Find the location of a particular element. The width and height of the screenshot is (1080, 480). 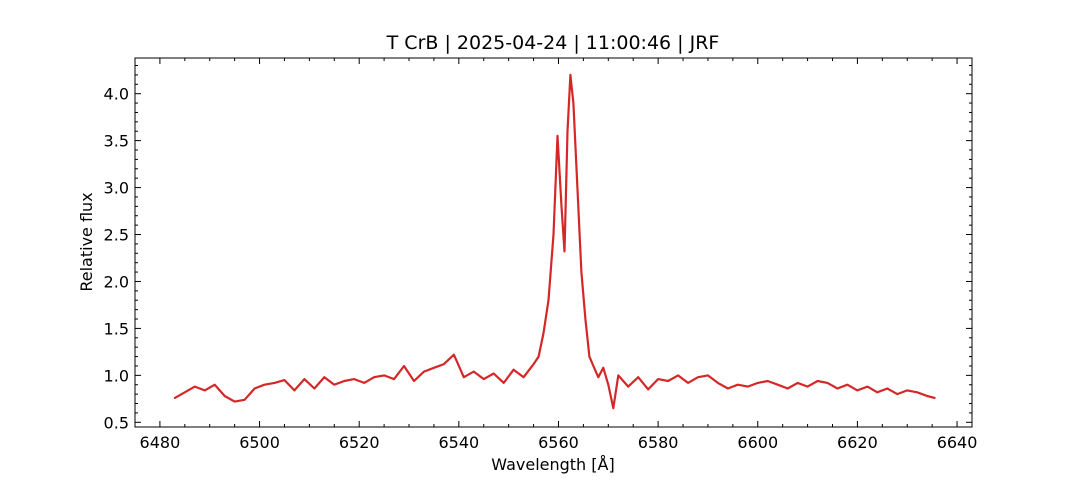

x-tick-label: 6500 is located at coordinates (259, 442).